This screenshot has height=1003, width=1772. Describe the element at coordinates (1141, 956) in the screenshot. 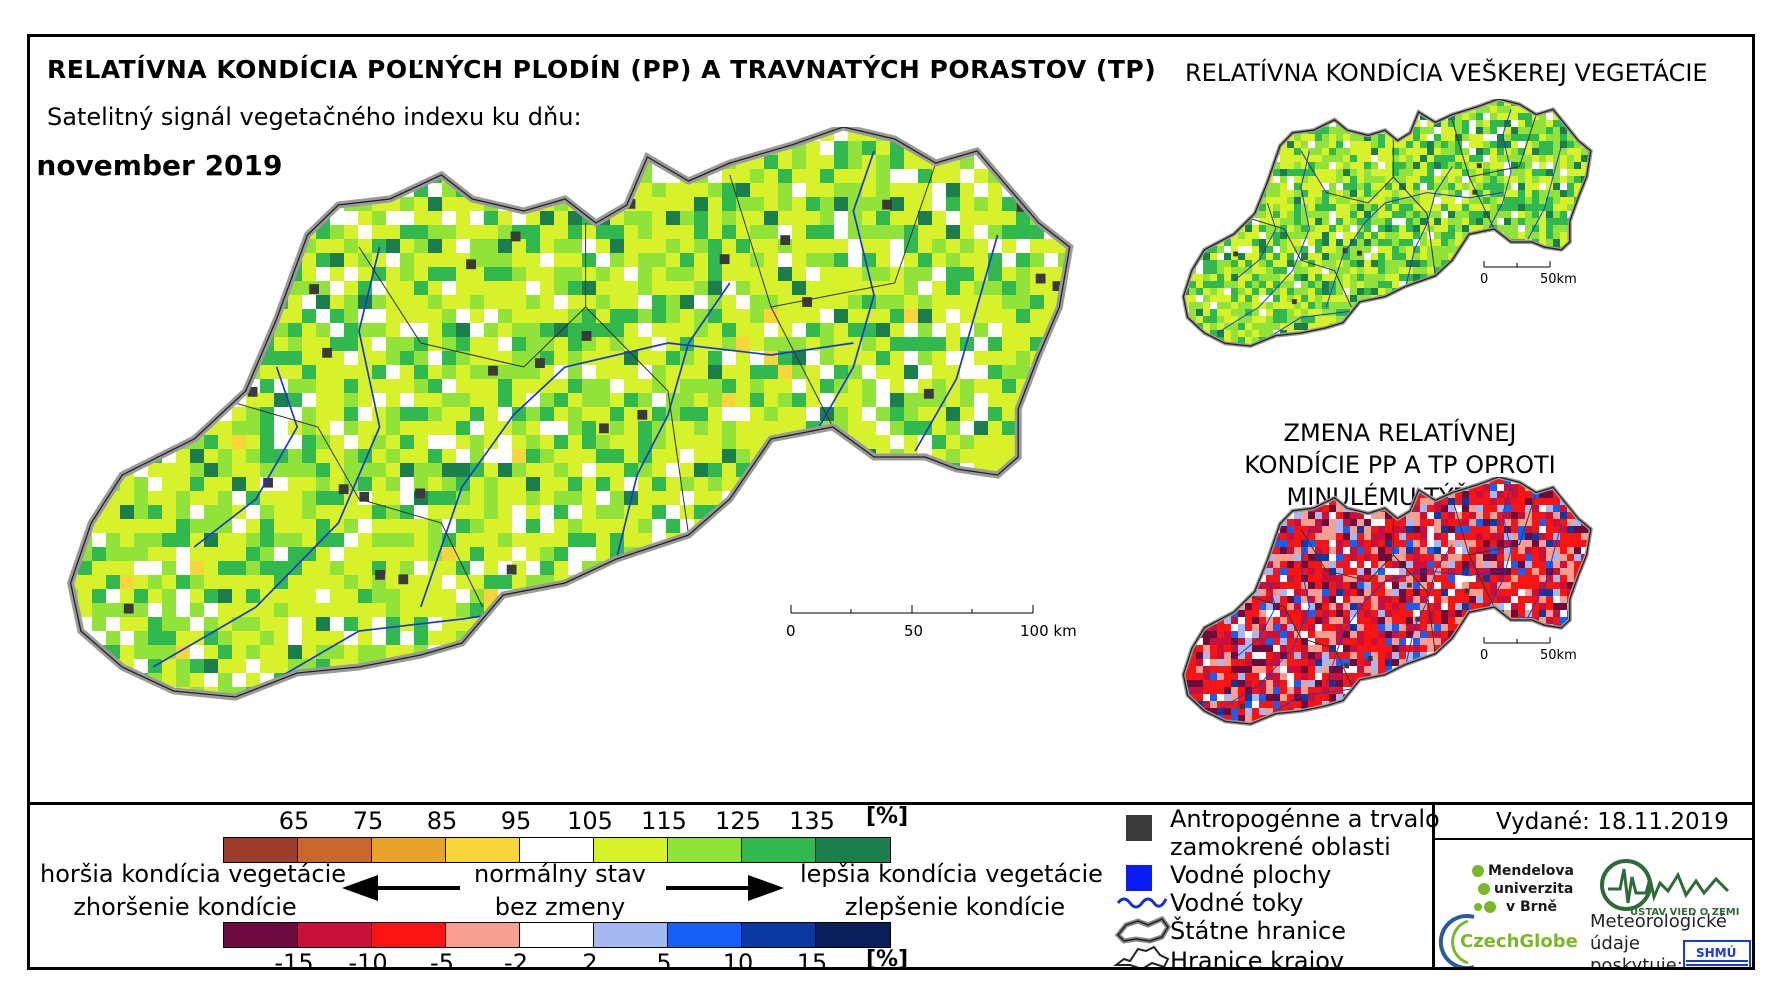

I see `region-border-icon` at that location.